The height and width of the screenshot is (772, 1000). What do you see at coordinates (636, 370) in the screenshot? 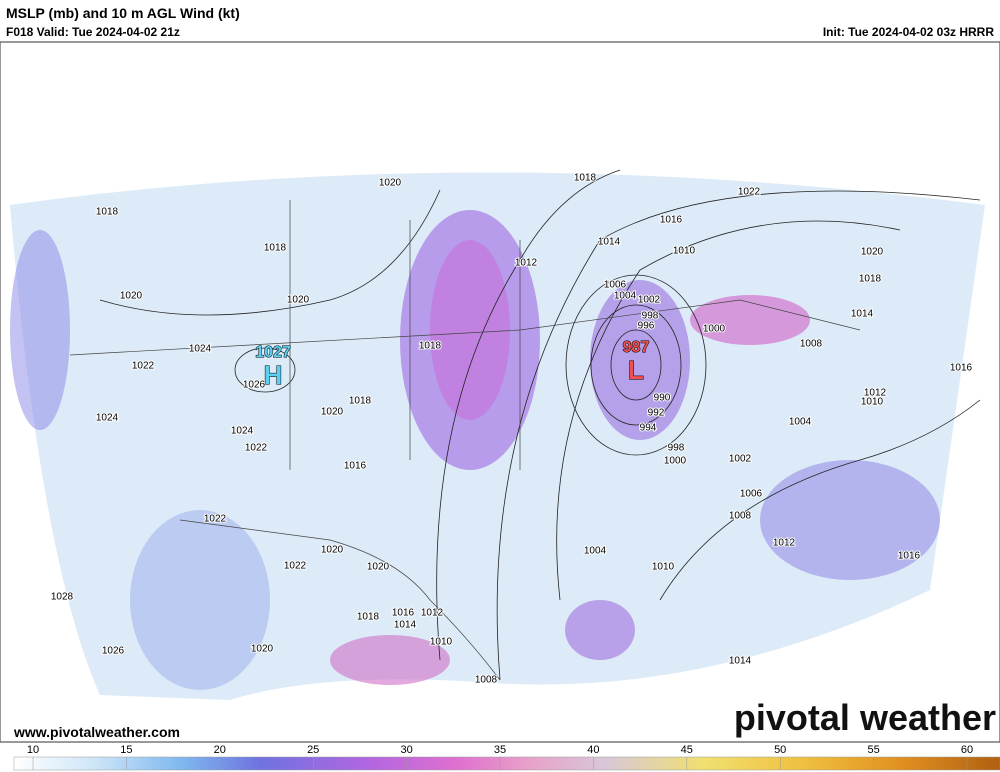
I see `low-letter: L` at bounding box center [636, 370].